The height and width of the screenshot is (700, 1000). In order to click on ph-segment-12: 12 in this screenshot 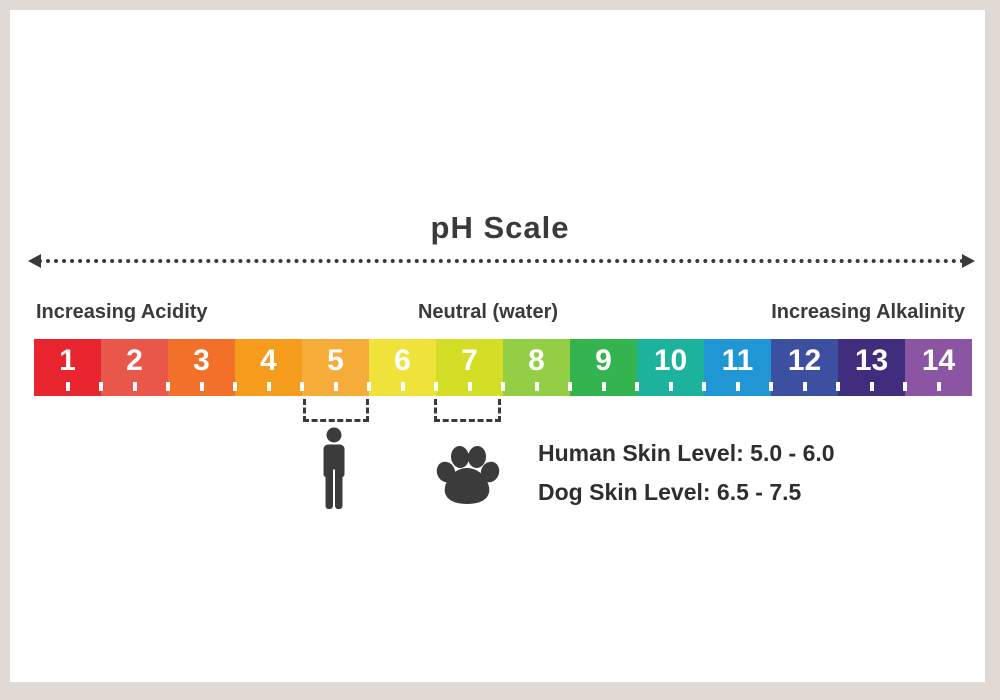, I will do `click(804, 360)`.